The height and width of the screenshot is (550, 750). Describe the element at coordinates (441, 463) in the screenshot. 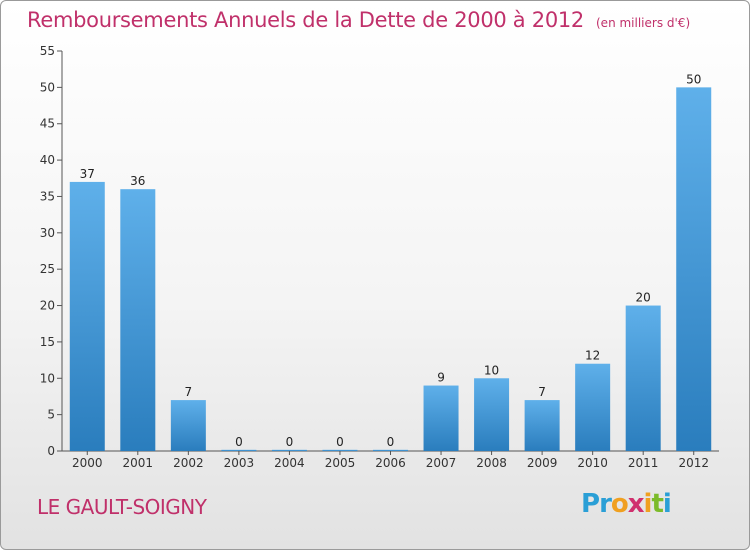

I see `x-tick-label: 2007` at that location.